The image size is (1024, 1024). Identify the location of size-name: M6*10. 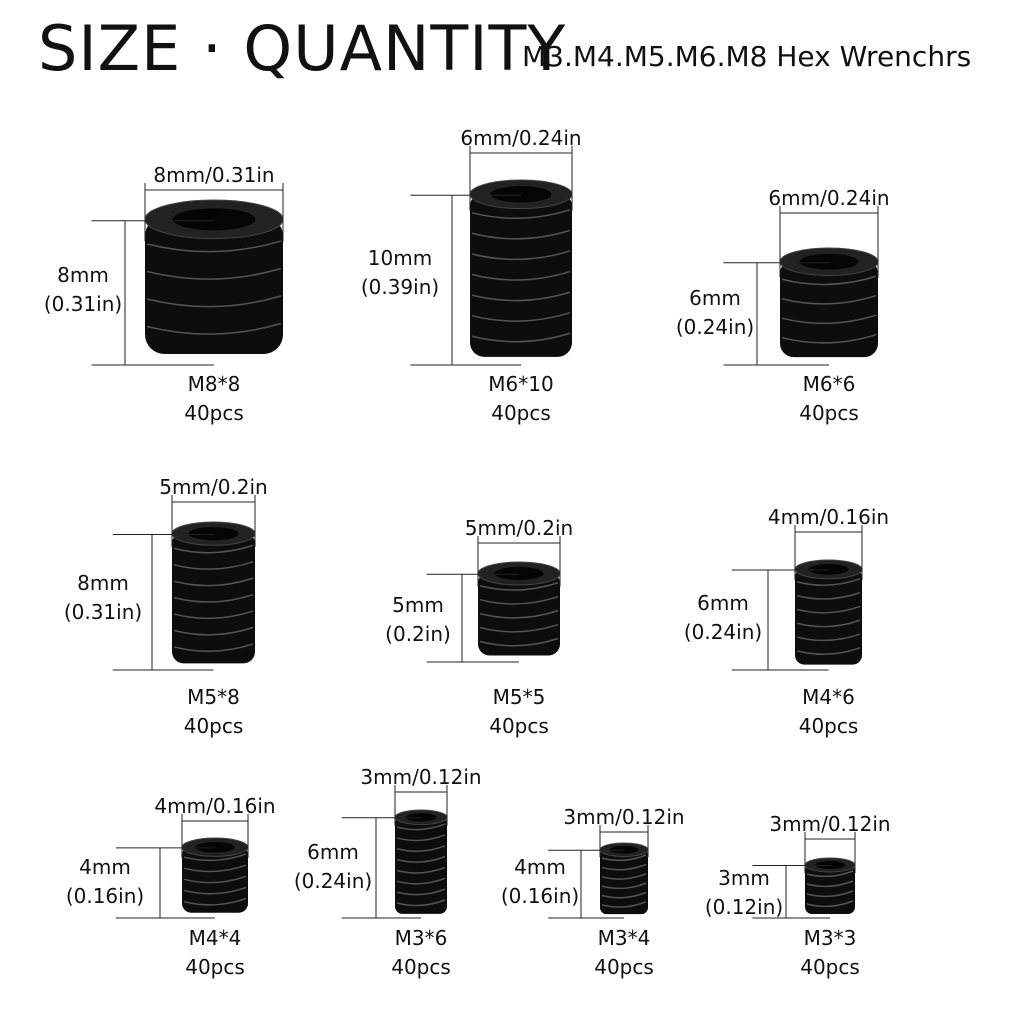
(521, 384).